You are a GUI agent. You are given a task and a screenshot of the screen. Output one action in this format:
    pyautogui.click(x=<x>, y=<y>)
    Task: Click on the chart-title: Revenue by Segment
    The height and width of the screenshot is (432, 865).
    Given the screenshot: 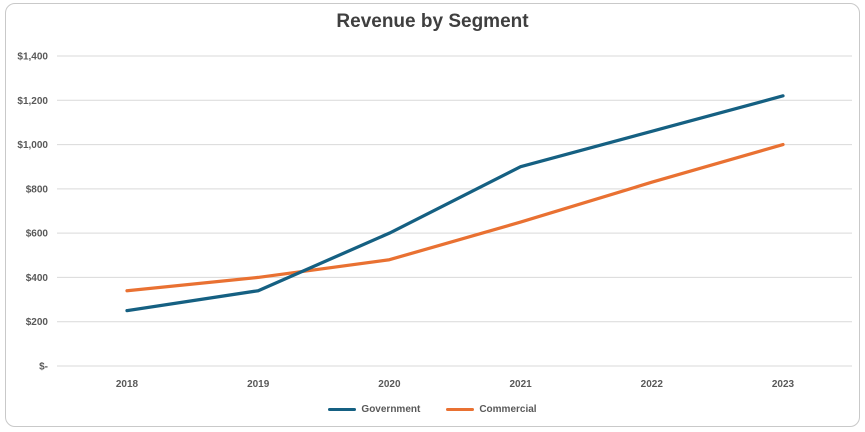 What is the action you would take?
    pyautogui.click(x=432, y=21)
    